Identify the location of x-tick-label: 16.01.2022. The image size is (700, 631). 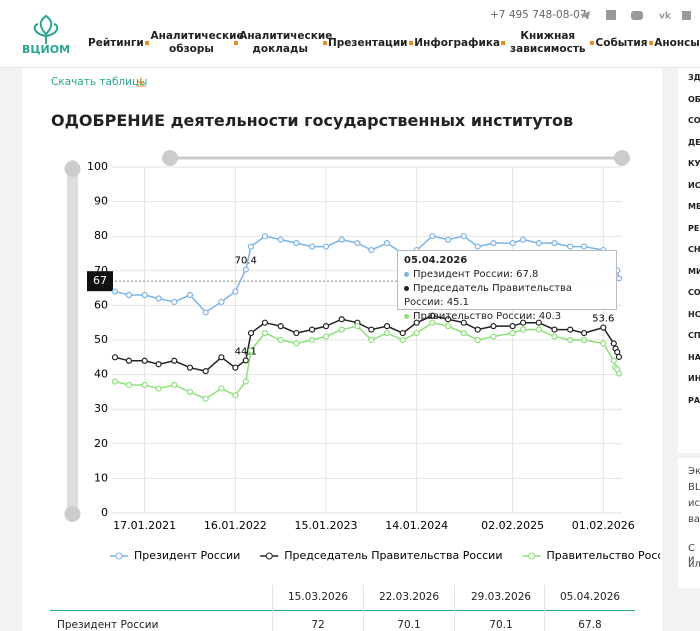
(235, 525).